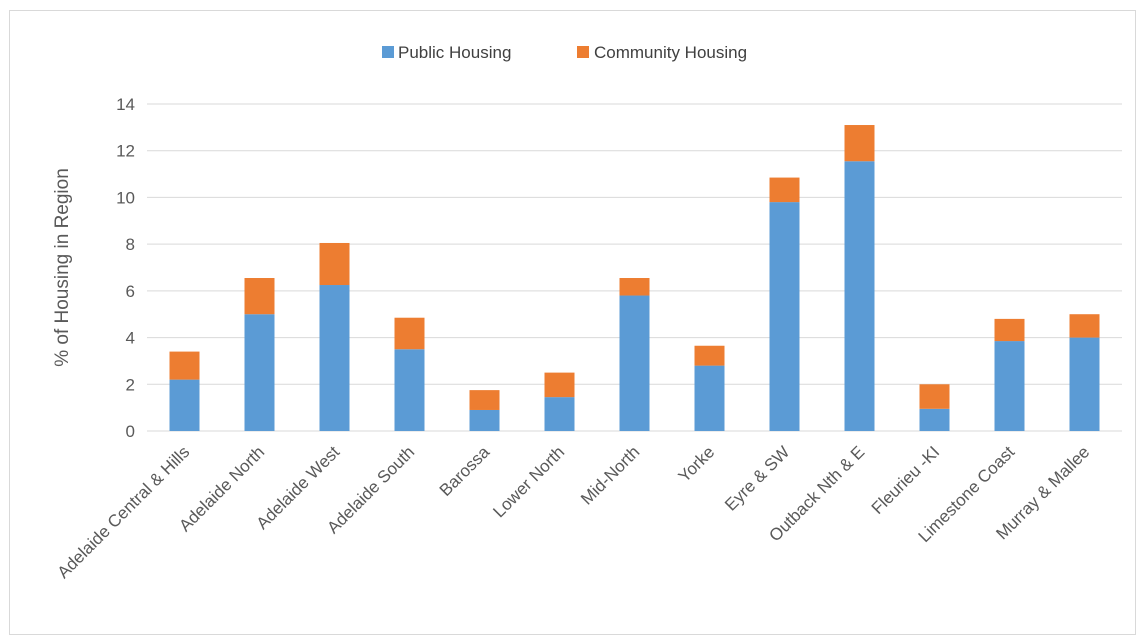 This screenshot has height=639, width=1140. Describe the element at coordinates (125, 268) in the screenshot. I see `y-axis-ticks: 0 2 4 6 8 10 12 14` at that location.